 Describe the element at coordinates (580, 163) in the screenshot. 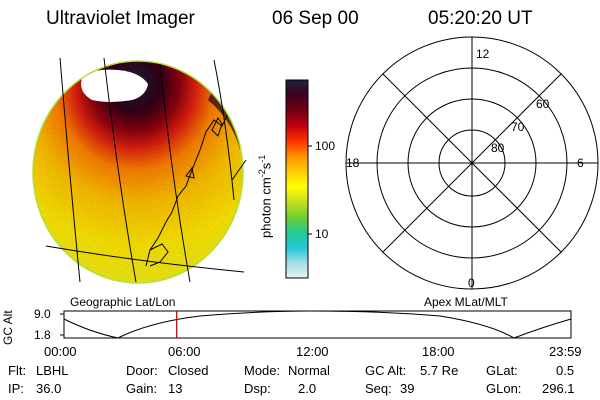

I see `mlt-label-6: 6` at that location.